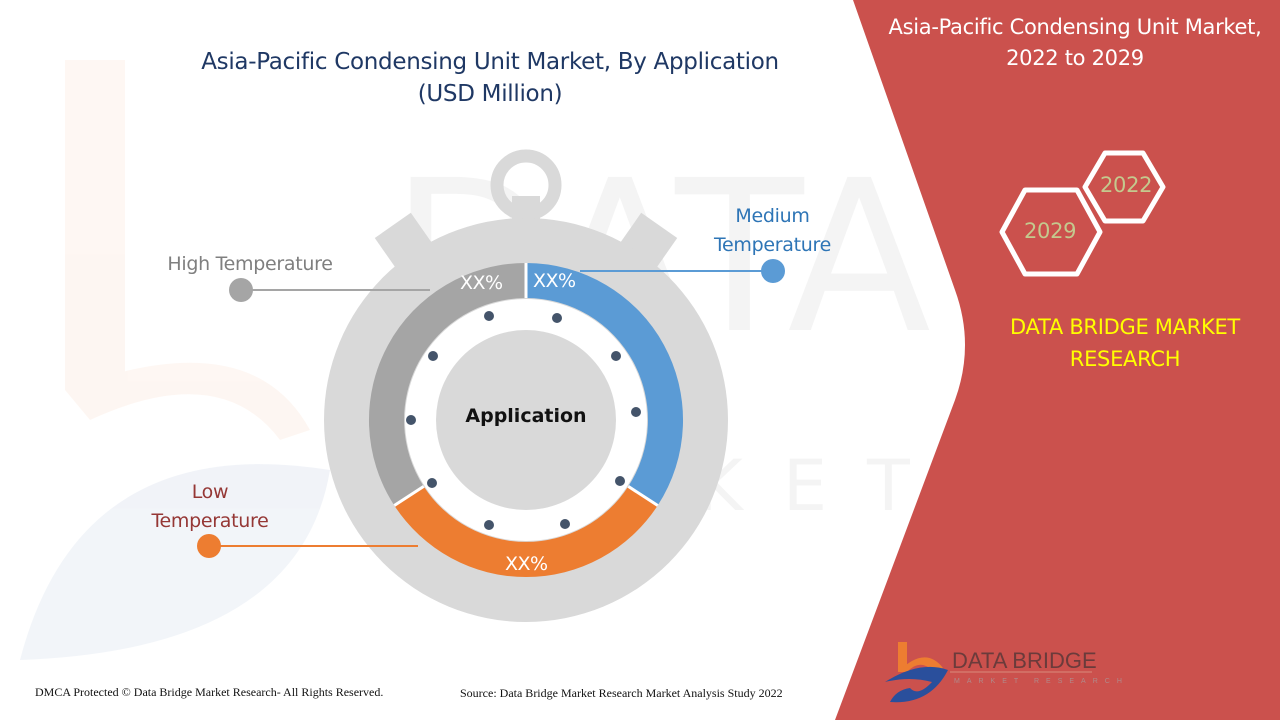  What do you see at coordinates (209, 546) in the screenshot?
I see `marker-low` at bounding box center [209, 546].